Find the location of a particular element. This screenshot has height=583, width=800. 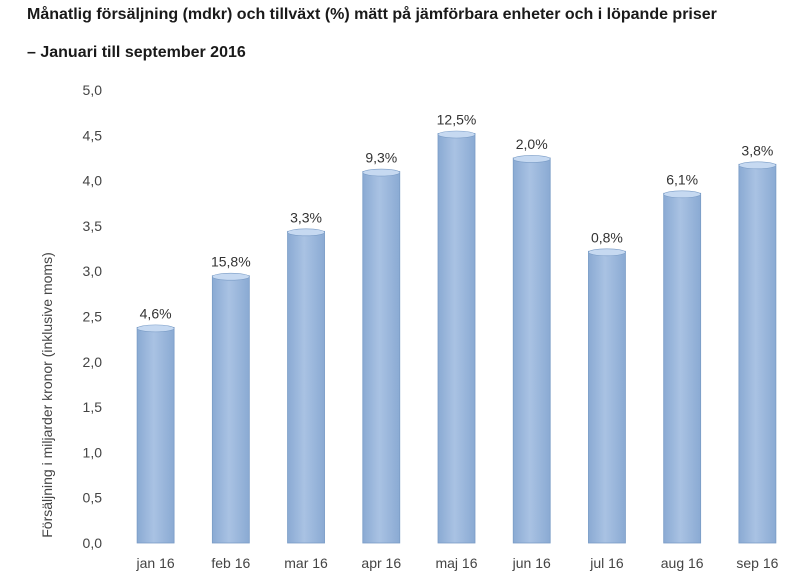

x-tick-label: jul 16 is located at coordinates (606, 563).